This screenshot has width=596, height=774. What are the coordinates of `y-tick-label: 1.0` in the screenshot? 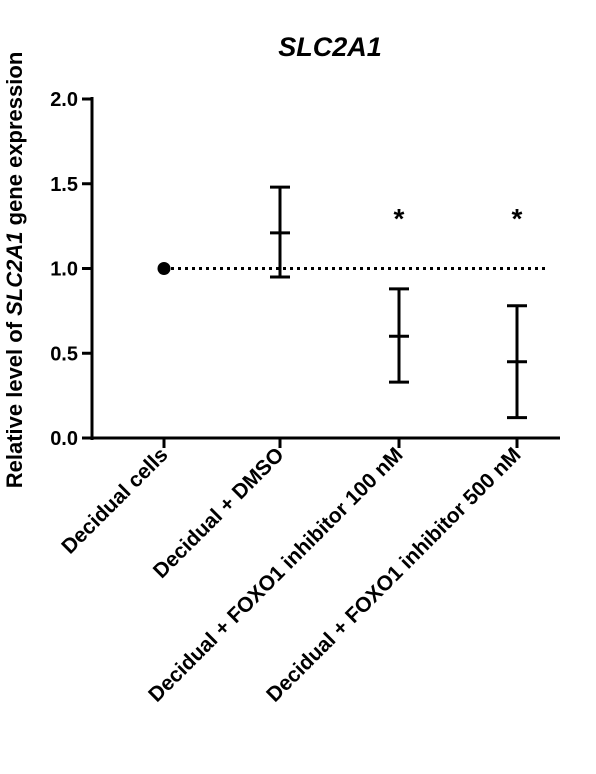 It's located at (64, 270).